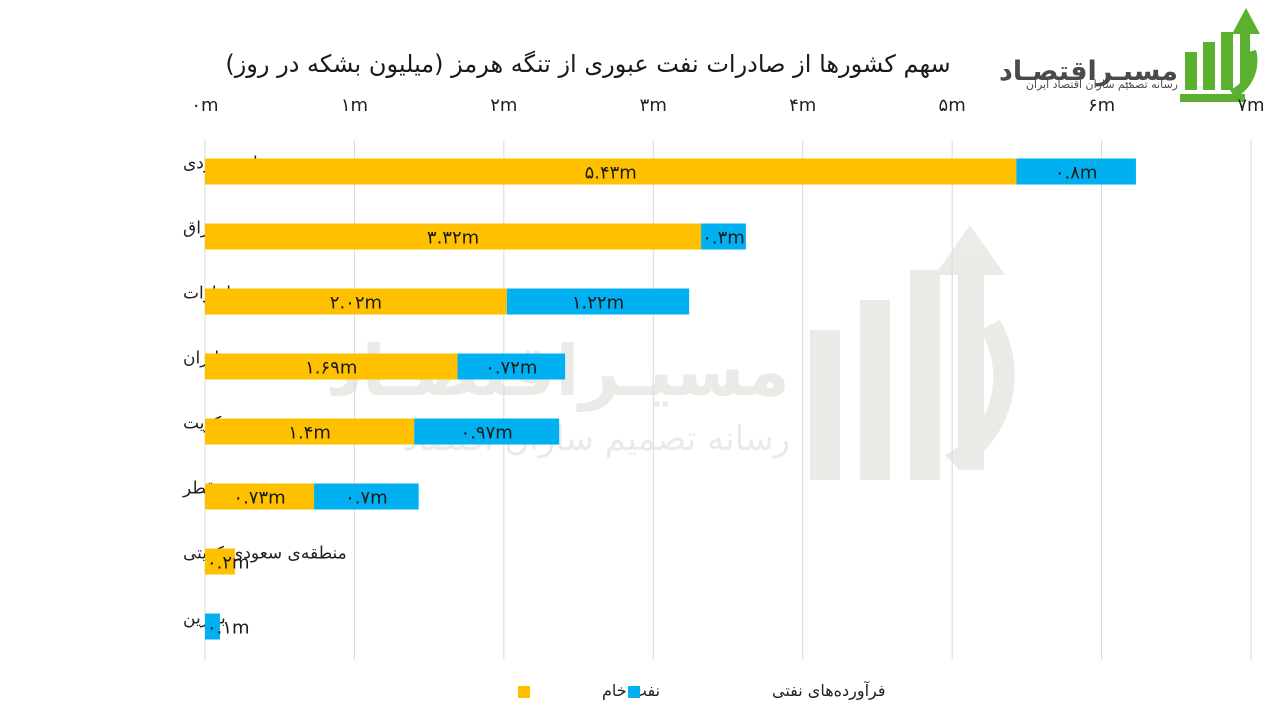 This screenshot has height=720, width=1280. Describe the element at coordinates (204, 105) in the screenshot. I see `x-tick-label: ۰m` at that location.